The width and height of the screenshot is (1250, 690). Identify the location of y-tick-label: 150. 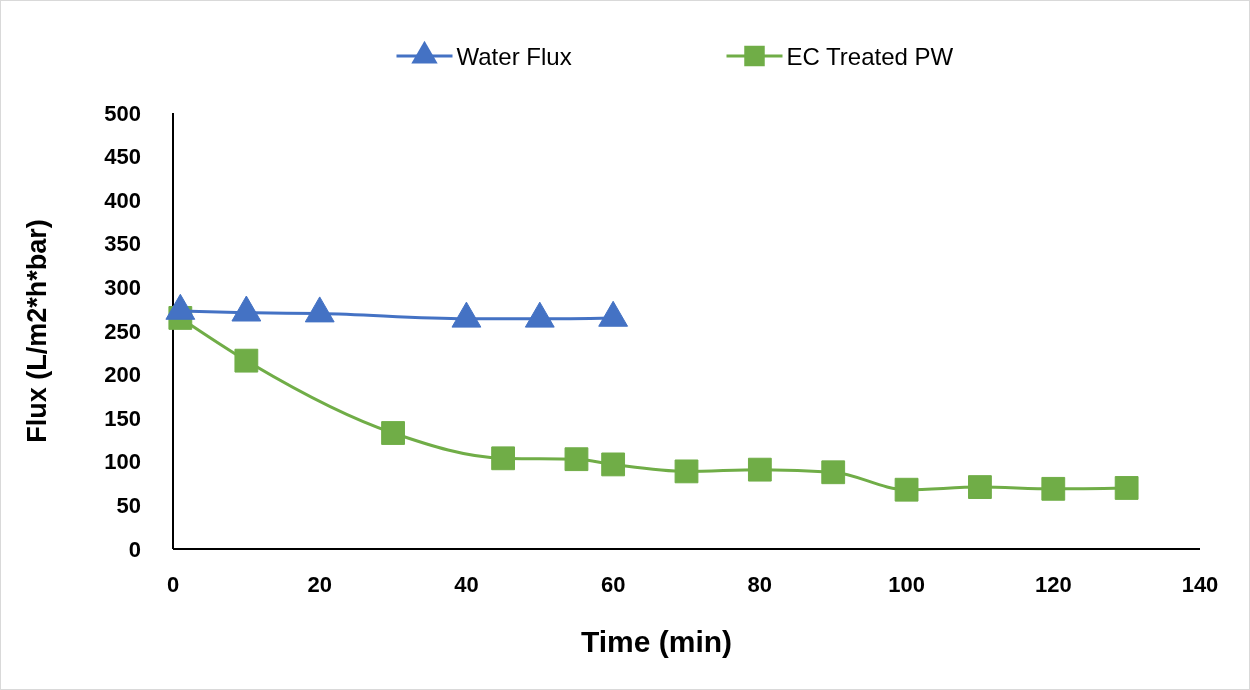
(122, 418).